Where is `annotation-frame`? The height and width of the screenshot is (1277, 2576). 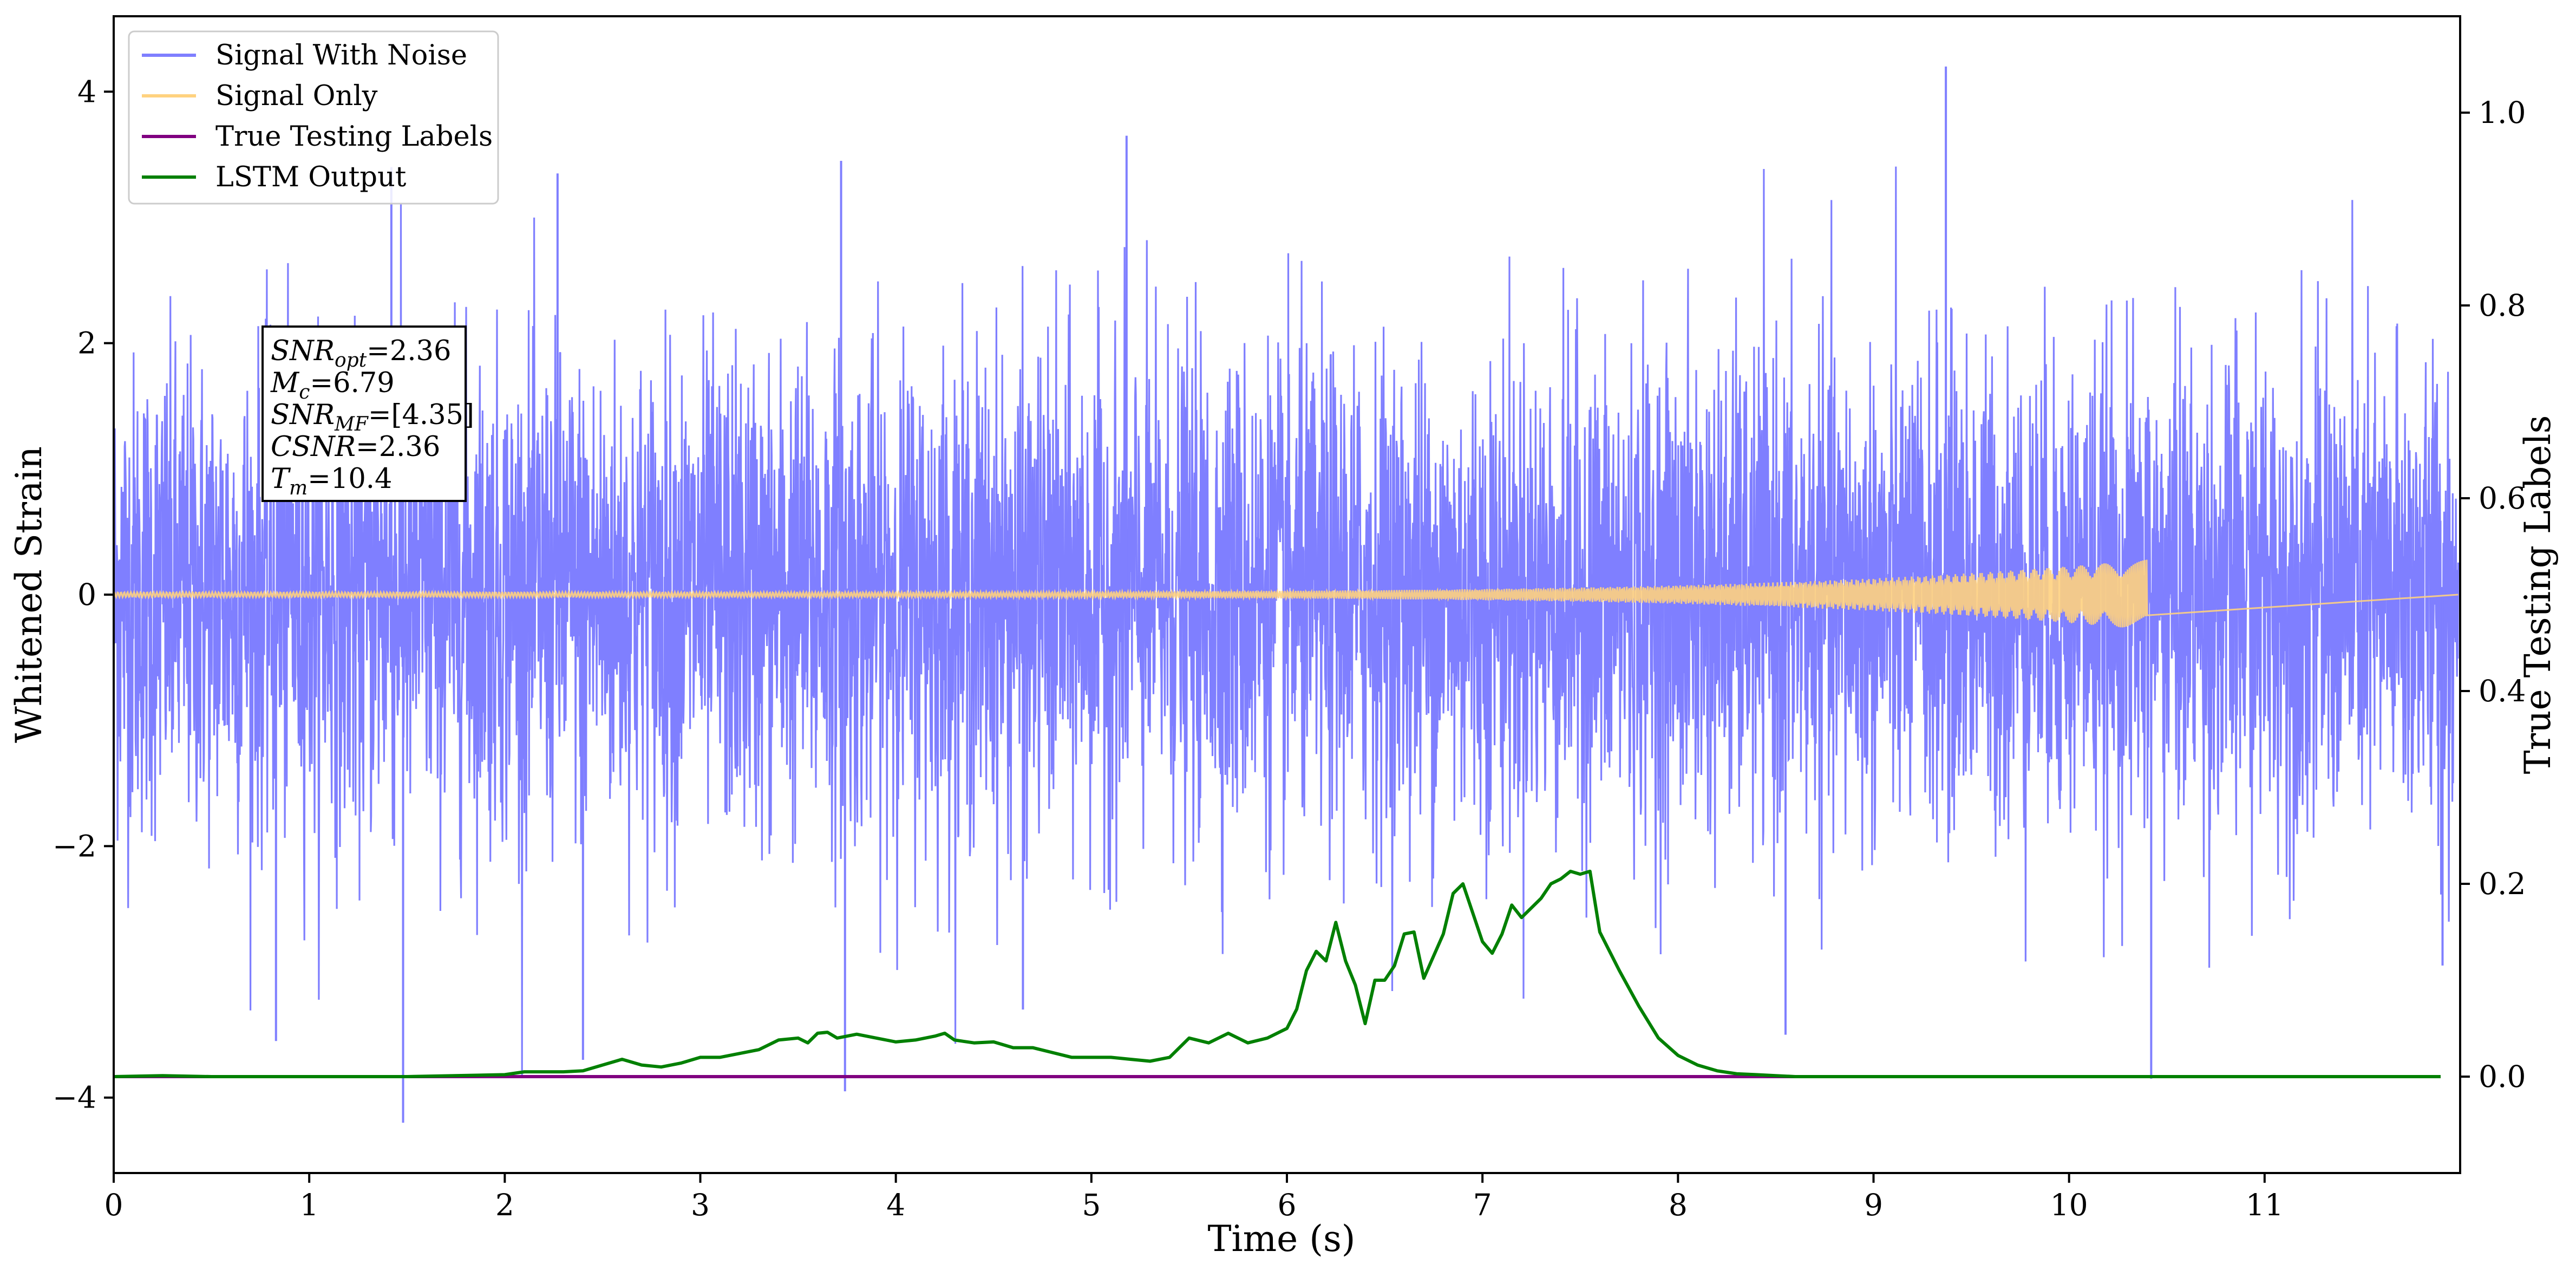
annotation-frame is located at coordinates (364, 413).